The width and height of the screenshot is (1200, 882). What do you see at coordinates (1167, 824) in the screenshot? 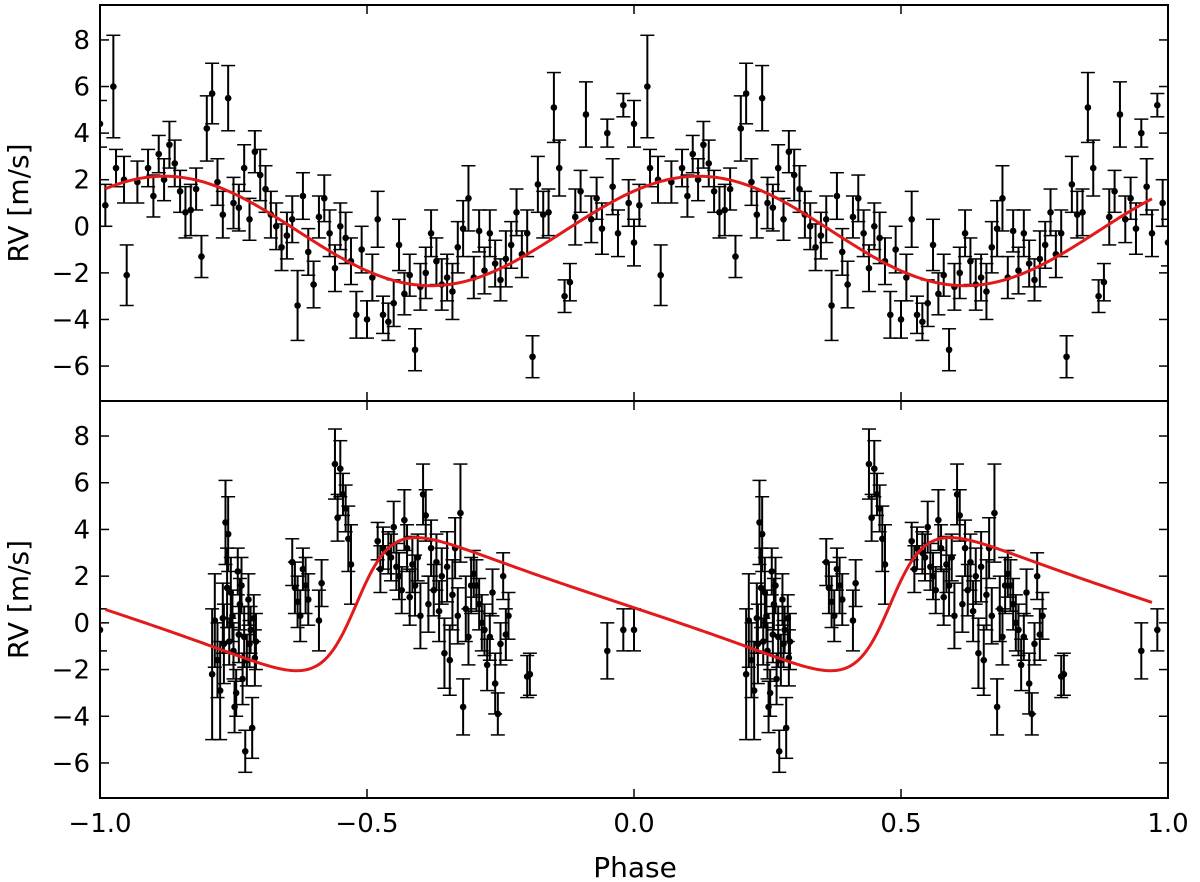
I see `x-tick-label: 1.0` at bounding box center [1167, 824].